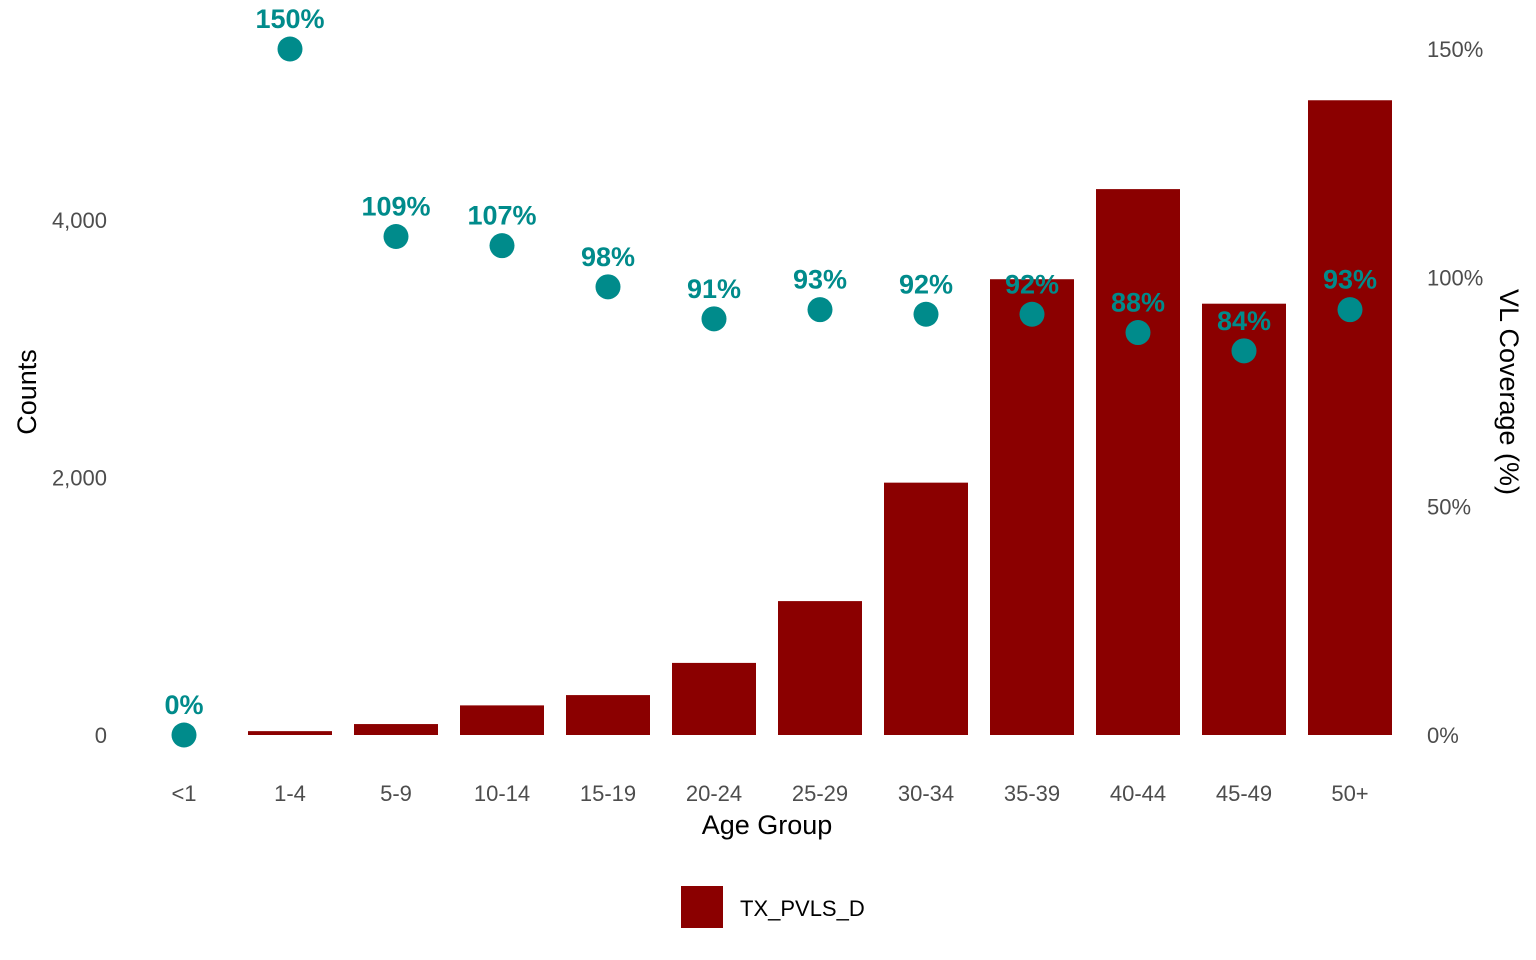 The height and width of the screenshot is (960, 1536). I want to click on point-label-<1: 0%, so click(183, 705).